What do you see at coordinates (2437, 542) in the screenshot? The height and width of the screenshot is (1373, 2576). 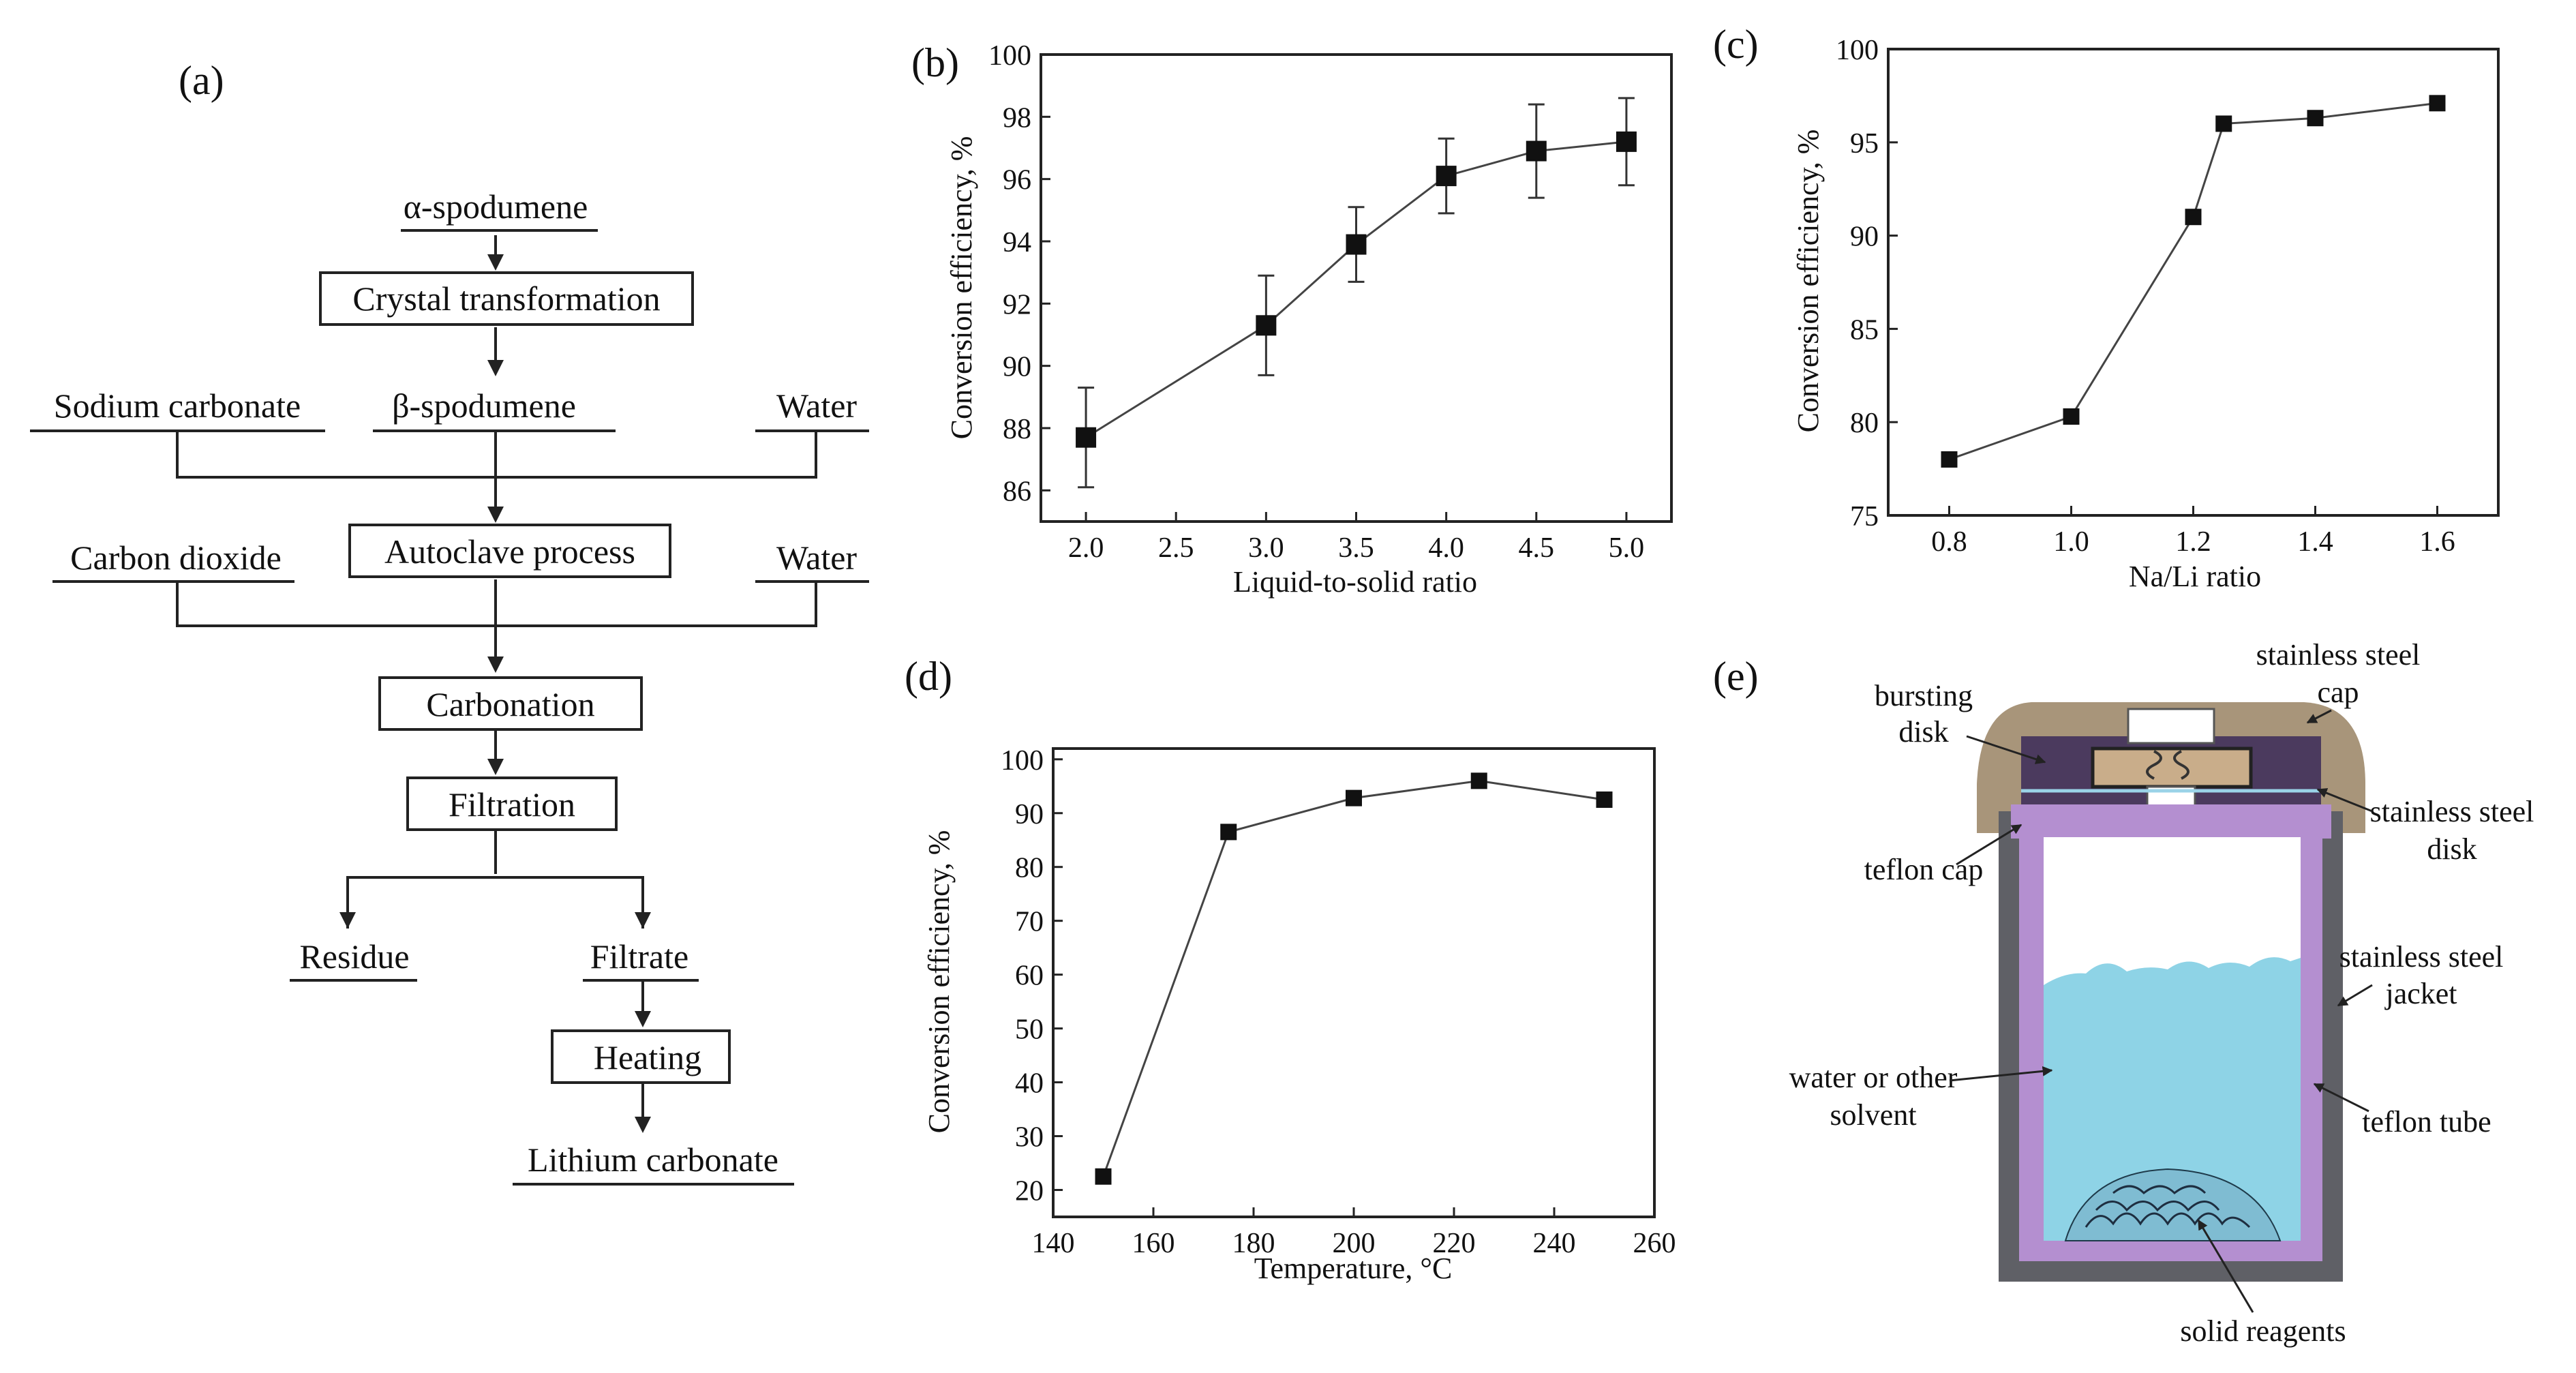 I see `xtick-label-c-4: 1.6` at bounding box center [2437, 542].